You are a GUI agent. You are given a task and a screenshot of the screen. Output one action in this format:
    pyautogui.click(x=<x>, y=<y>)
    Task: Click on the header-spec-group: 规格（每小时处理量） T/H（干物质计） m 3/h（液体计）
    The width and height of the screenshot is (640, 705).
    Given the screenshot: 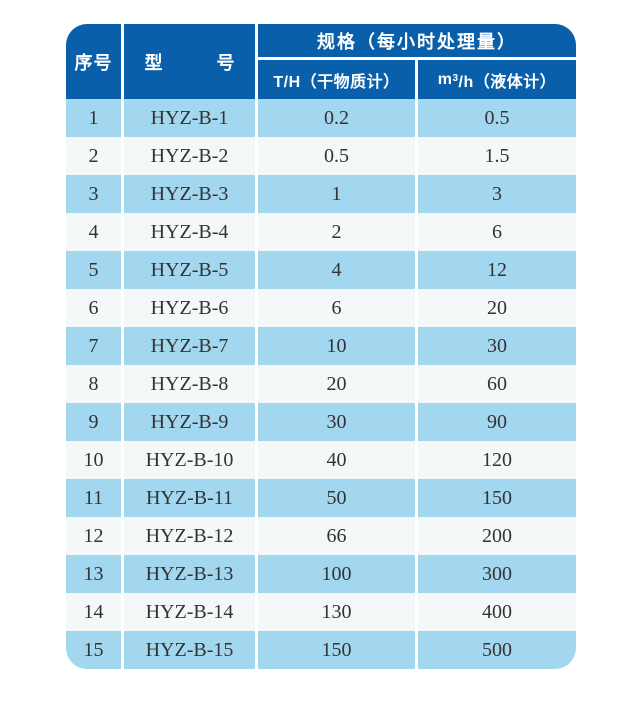 What is the action you would take?
    pyautogui.click(x=417, y=61)
    